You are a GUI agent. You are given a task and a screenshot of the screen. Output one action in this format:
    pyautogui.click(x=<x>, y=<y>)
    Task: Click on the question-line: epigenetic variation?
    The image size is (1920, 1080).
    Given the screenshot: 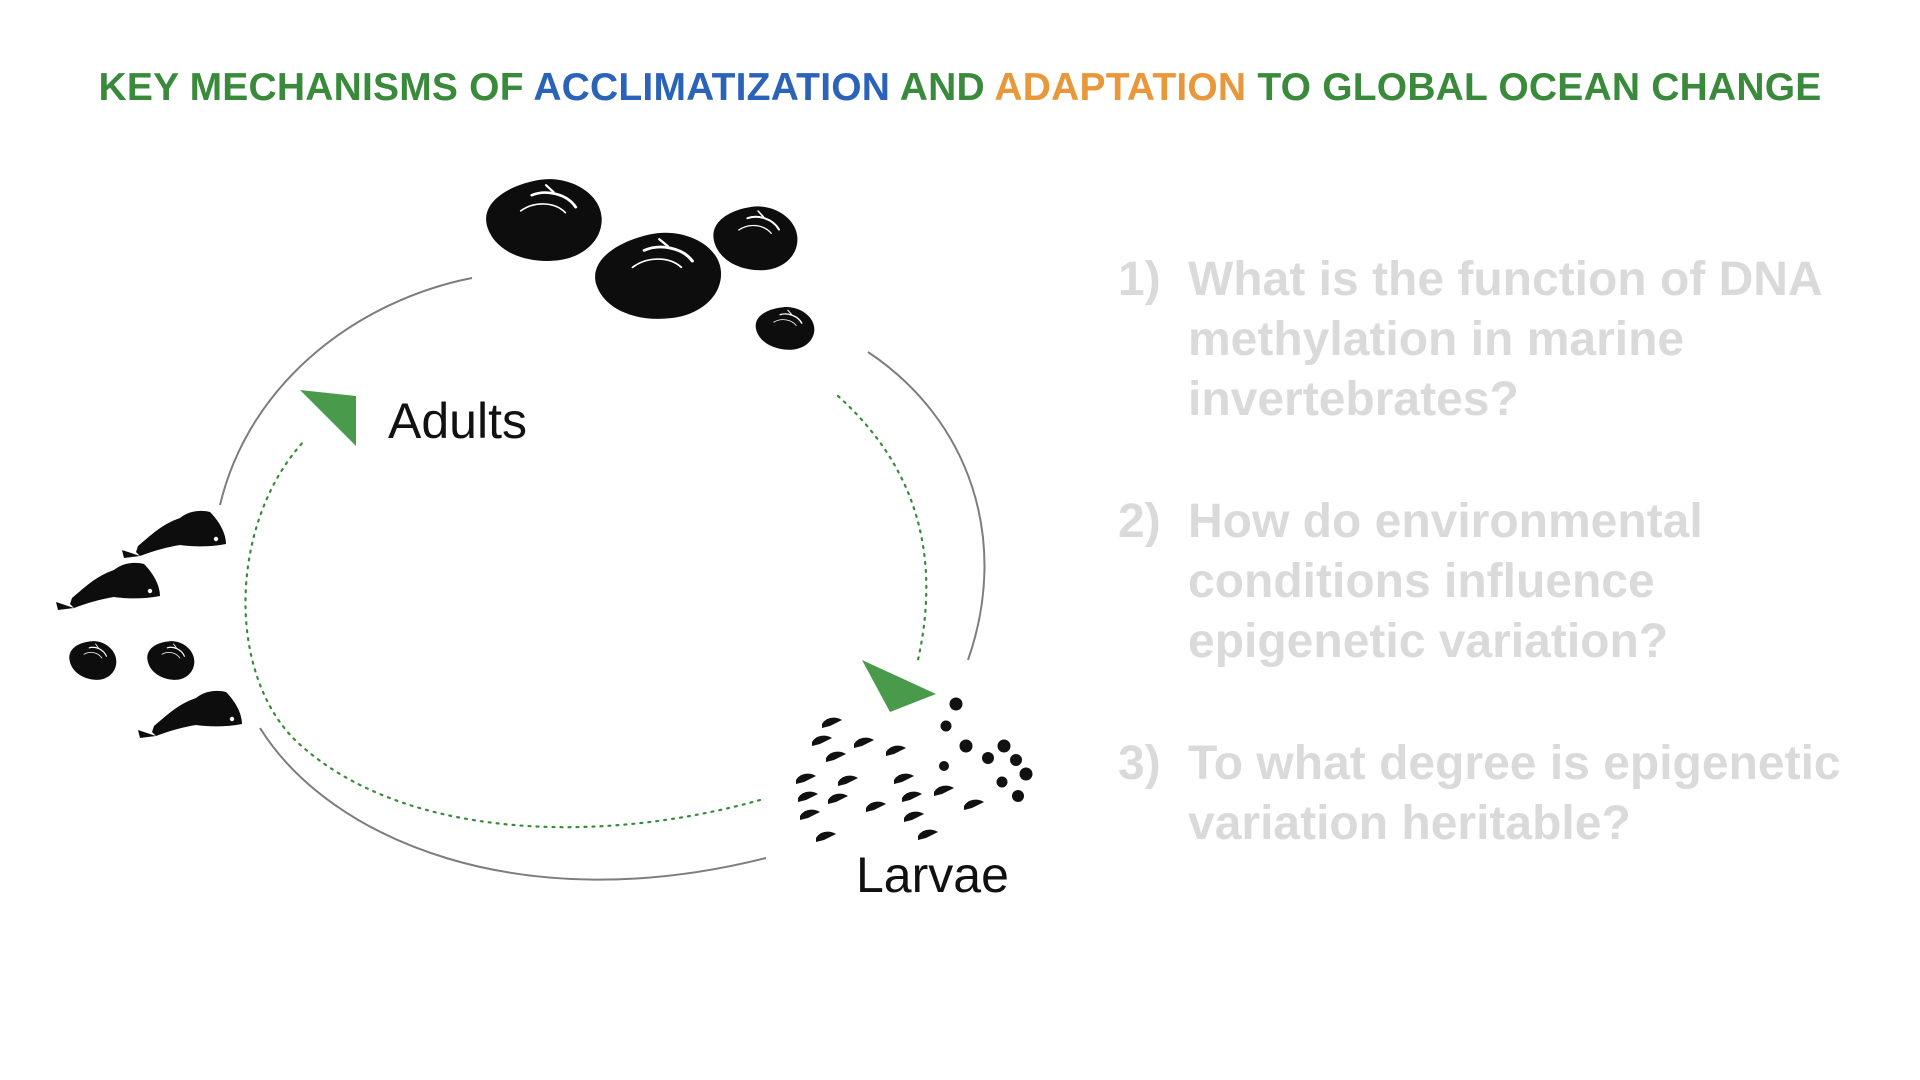 What is the action you would take?
    pyautogui.click(x=1428, y=641)
    